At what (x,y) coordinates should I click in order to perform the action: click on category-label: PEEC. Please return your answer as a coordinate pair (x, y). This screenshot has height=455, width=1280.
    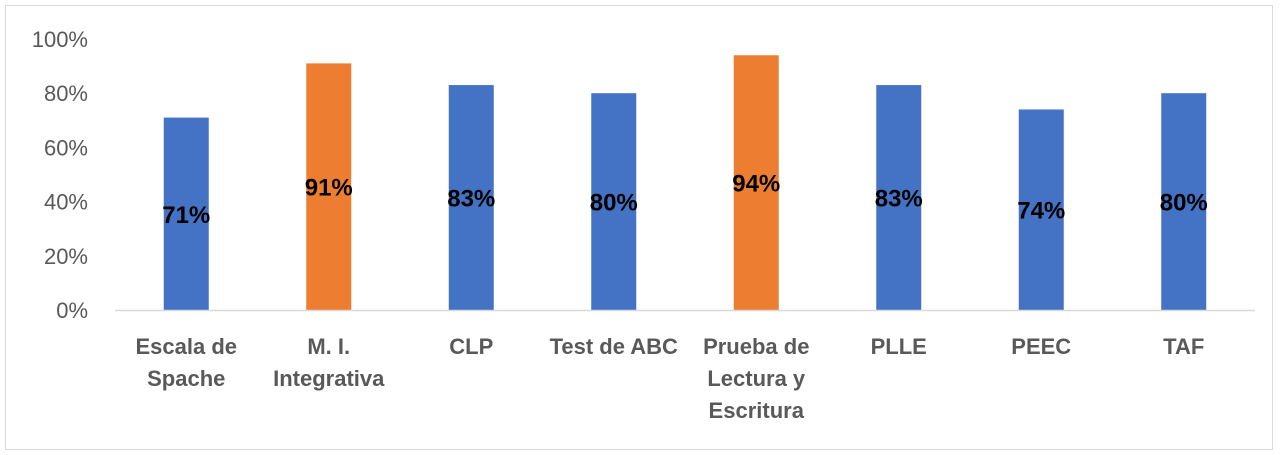
    Looking at the image, I should click on (1041, 346).